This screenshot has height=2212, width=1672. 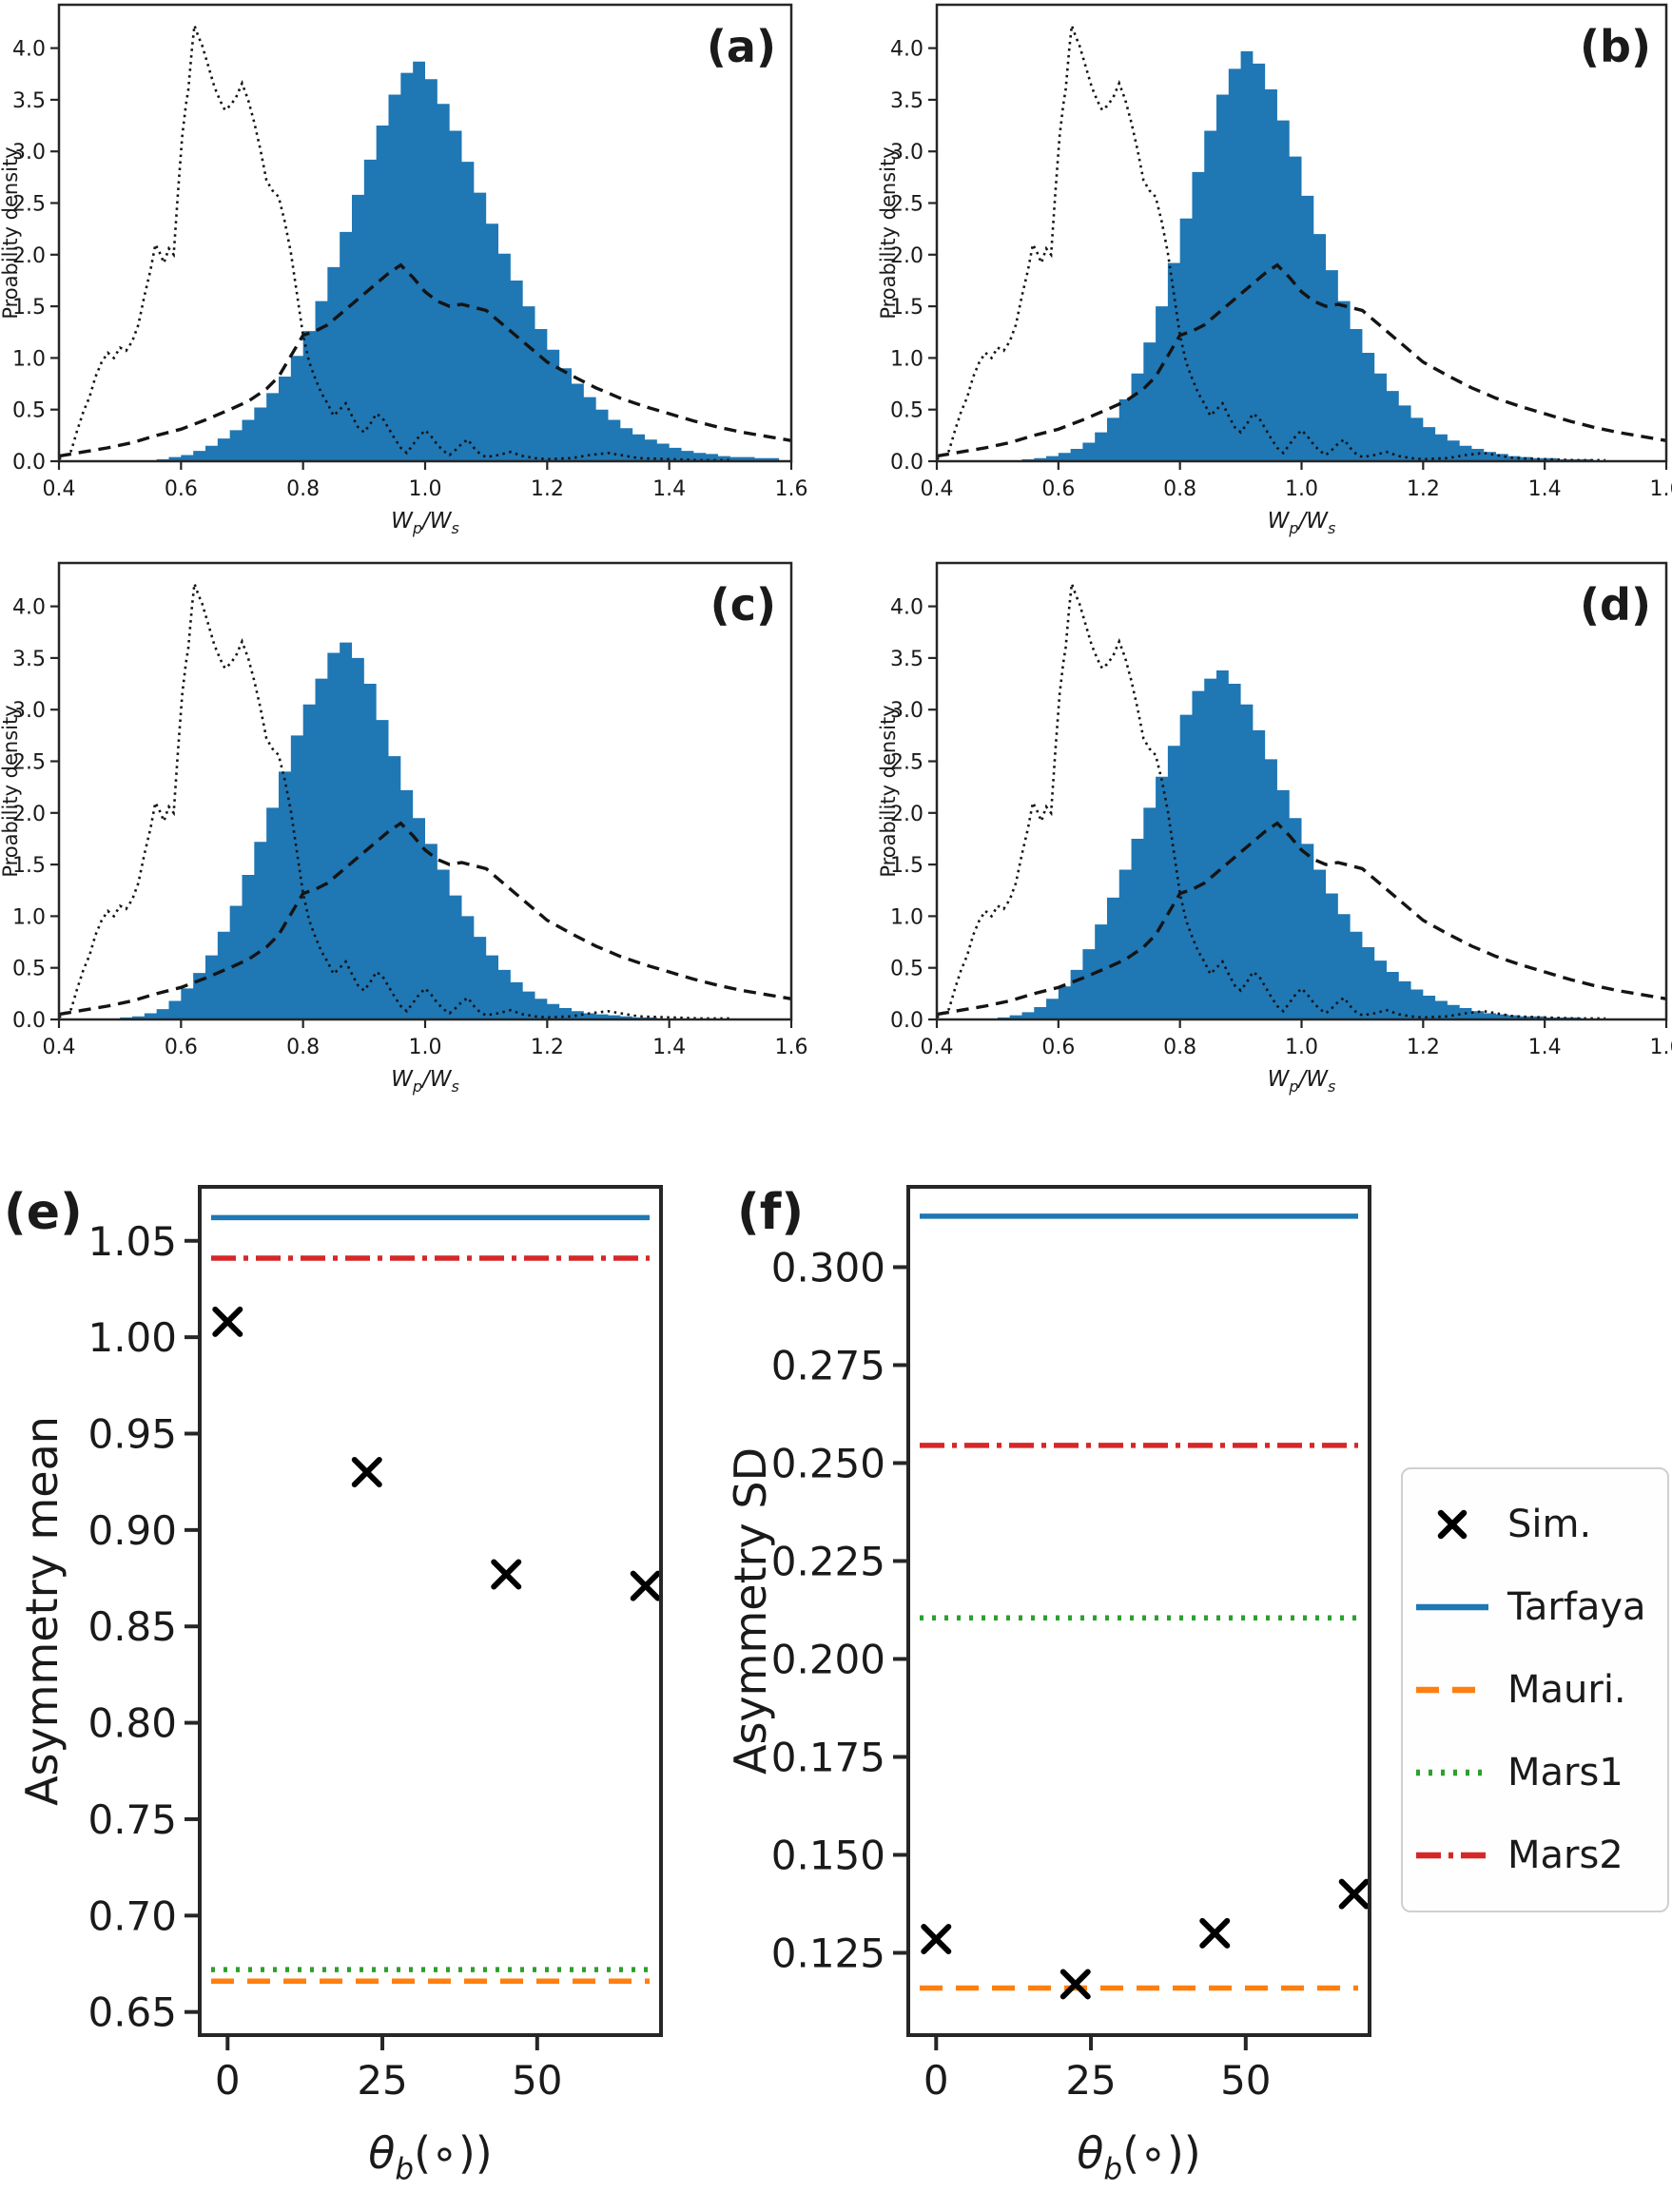 What do you see at coordinates (937, 489) in the screenshot?
I see `x-tick-label: 0.4` at bounding box center [937, 489].